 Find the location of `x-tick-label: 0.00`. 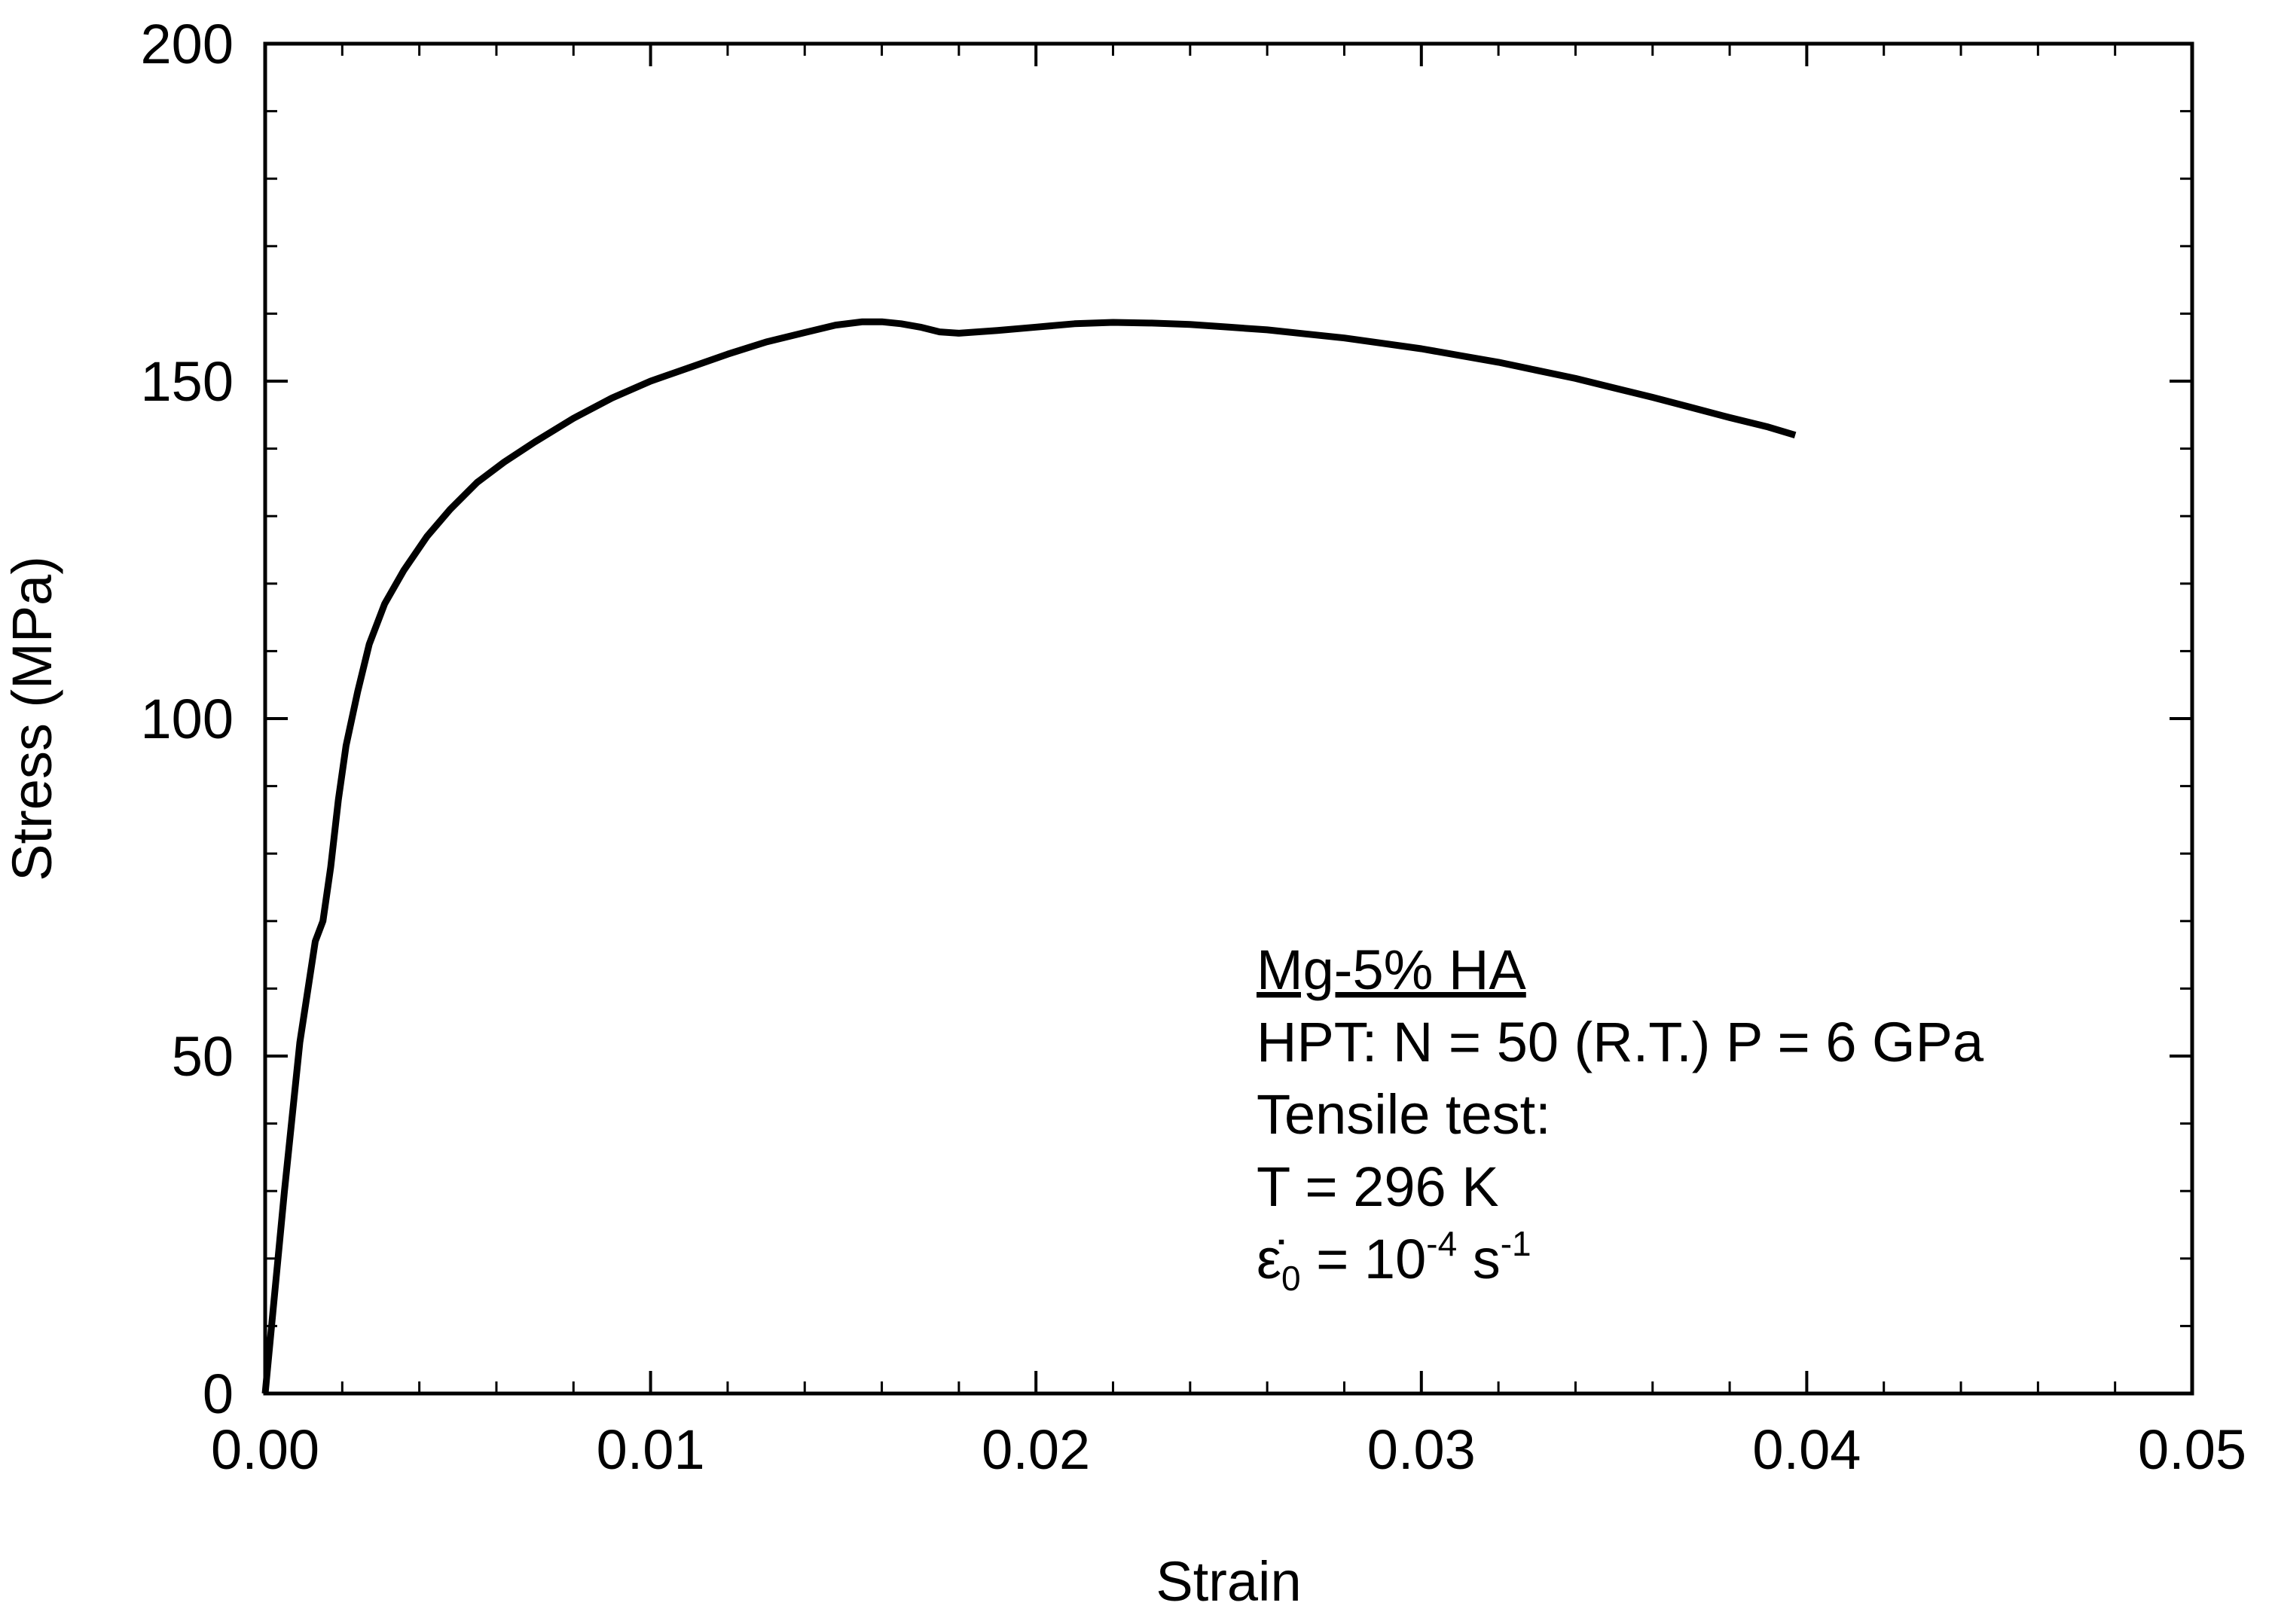

x-tick-label: 0.00 is located at coordinates (265, 1450).